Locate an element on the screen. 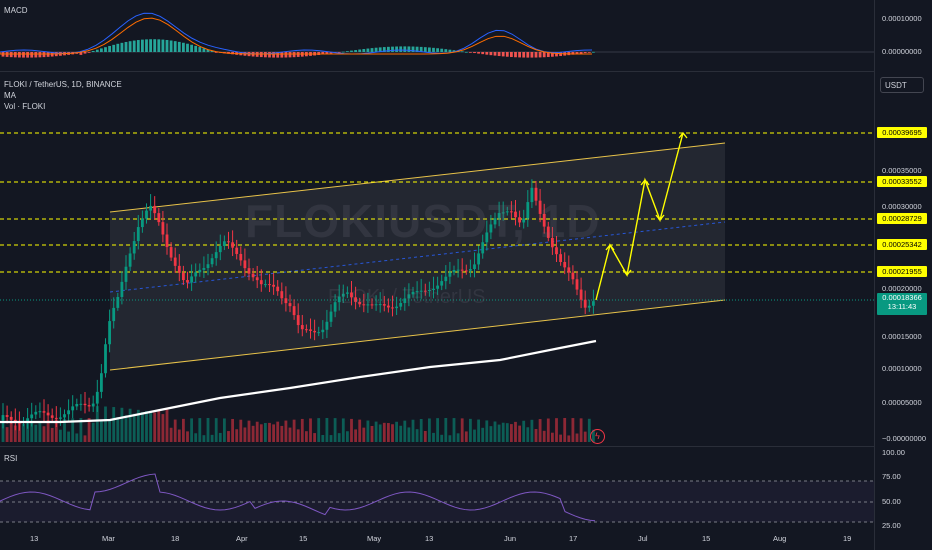  ma-legend: MA is located at coordinates (10, 95).